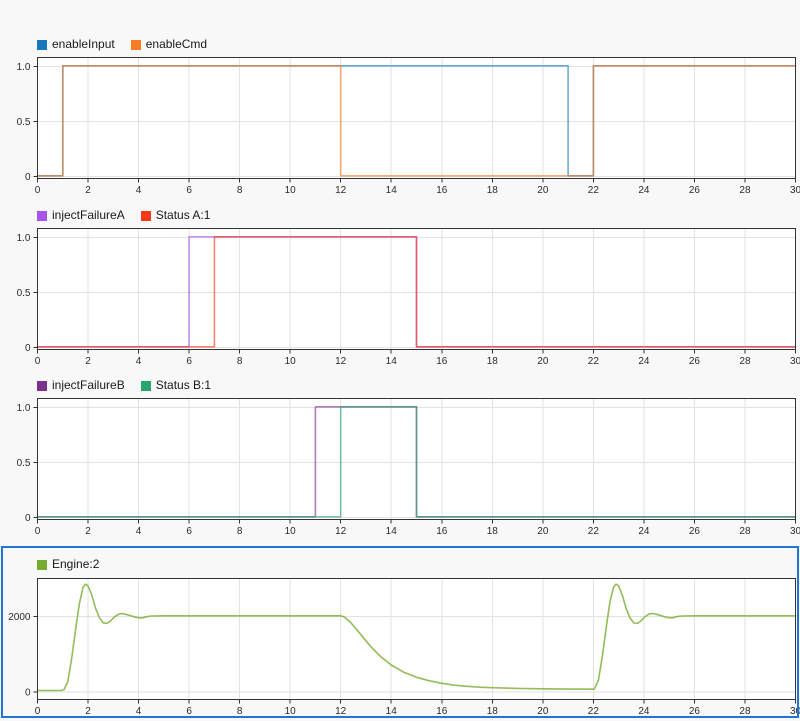 The width and height of the screenshot is (800, 721). Describe the element at coordinates (176, 44) in the screenshot. I see `legend-label: enableCmd` at that location.